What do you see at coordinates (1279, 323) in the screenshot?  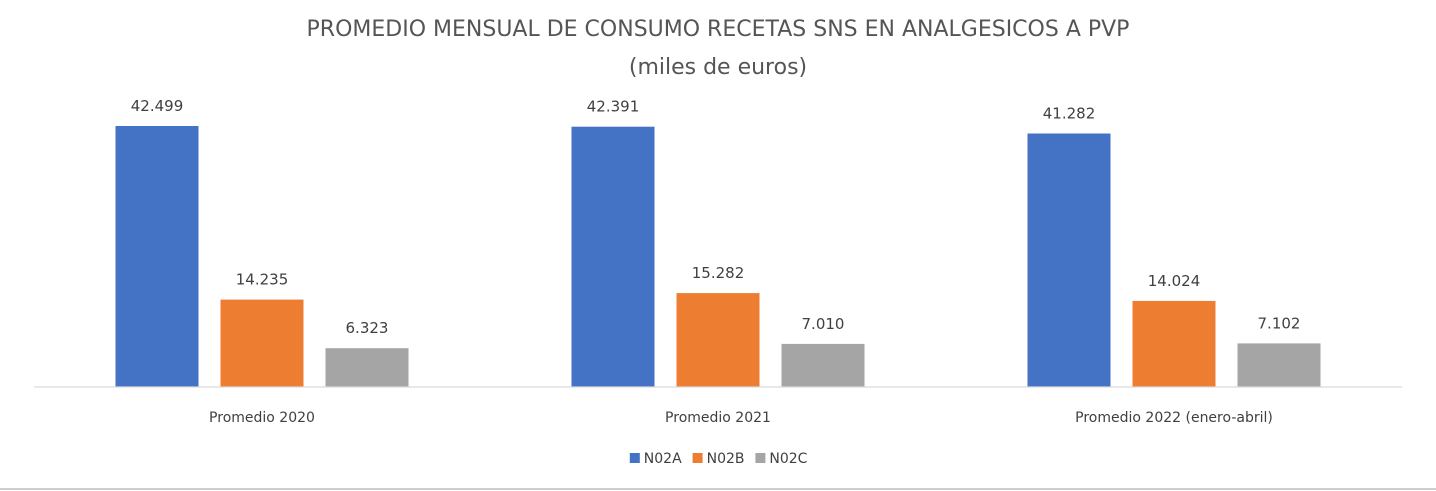 I see `data-label-n02c-3: 7.102` at bounding box center [1279, 323].